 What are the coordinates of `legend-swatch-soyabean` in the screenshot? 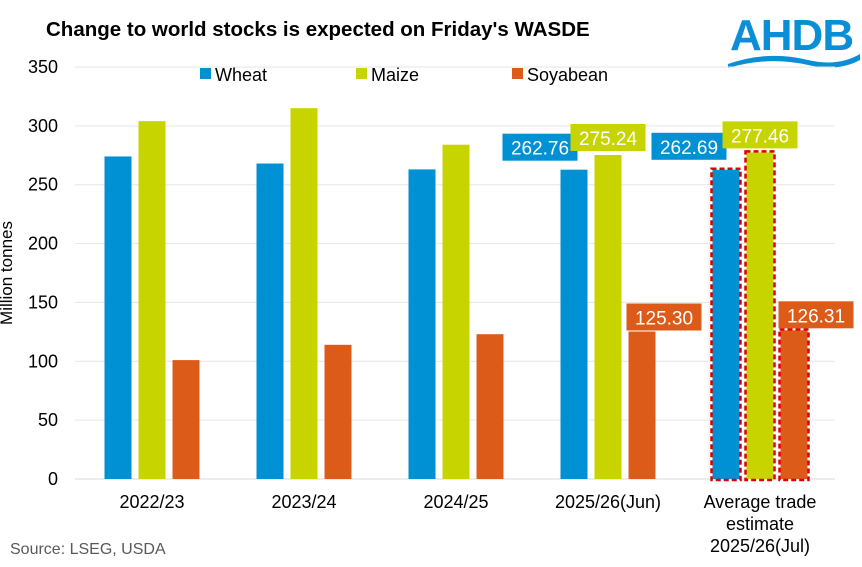 It's located at (517, 73).